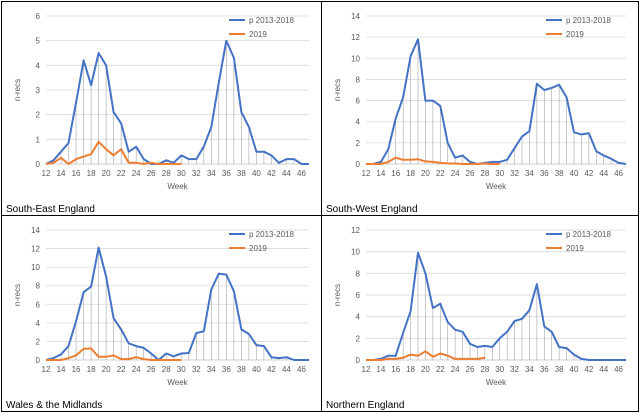 Image resolution: width=640 pixels, height=413 pixels. What do you see at coordinates (38, 41) in the screenshot?
I see `y-tick-label: 5` at bounding box center [38, 41].